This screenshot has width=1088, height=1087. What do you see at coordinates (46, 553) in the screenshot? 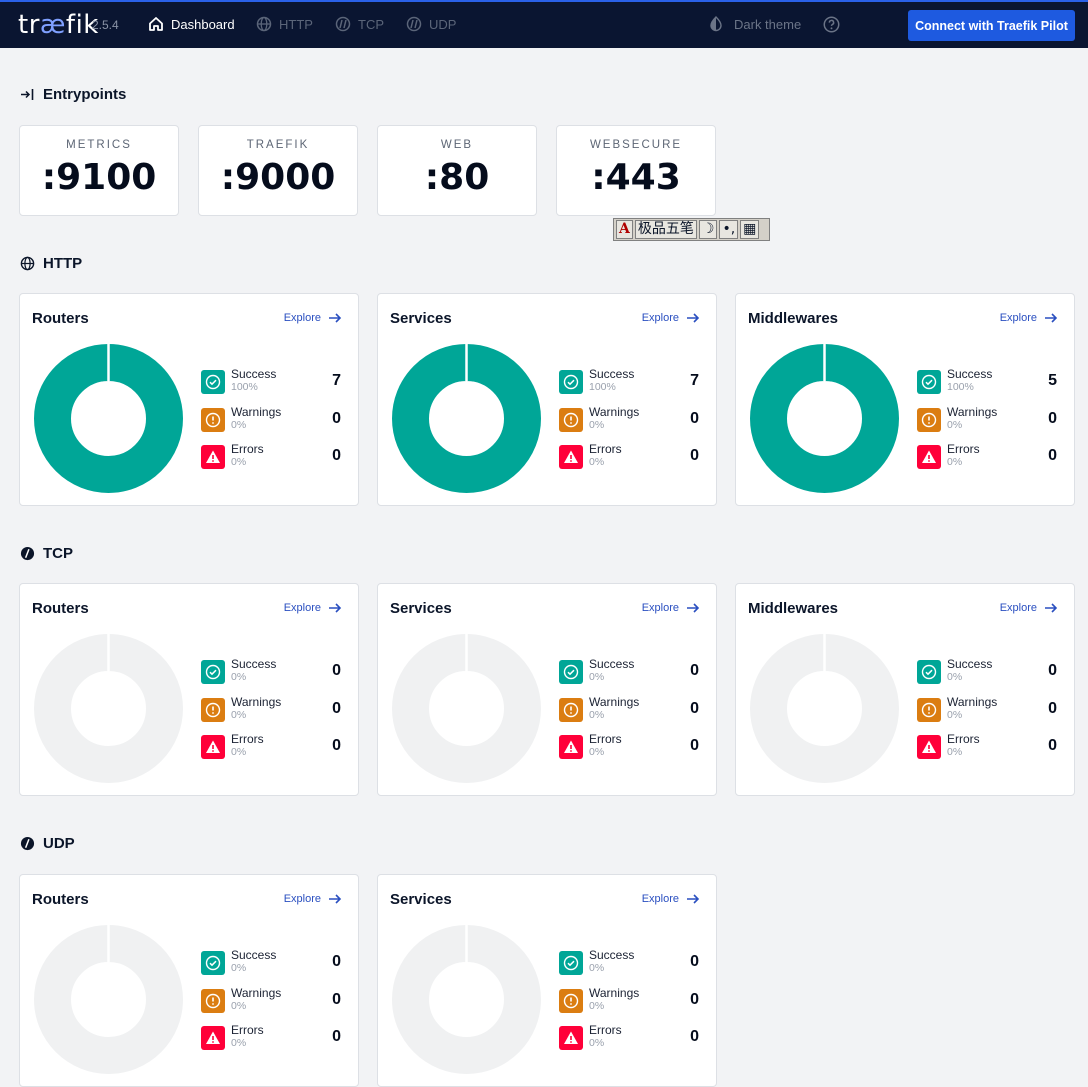
I see `tcp-heading: TCP` at bounding box center [46, 553].